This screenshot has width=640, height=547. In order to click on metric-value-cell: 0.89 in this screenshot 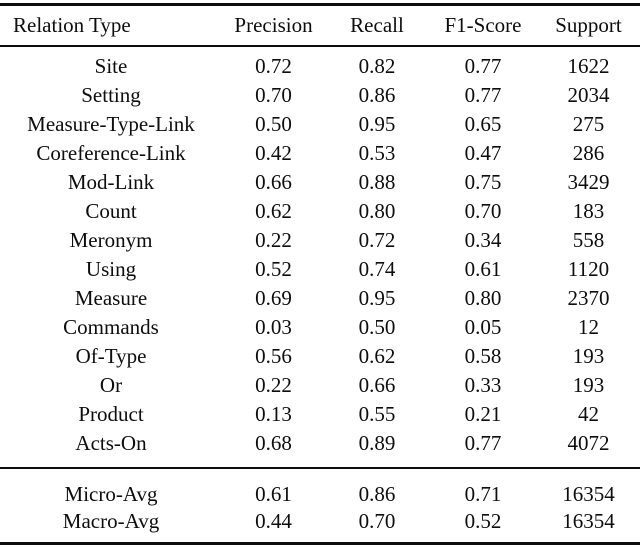, I will do `click(377, 443)`.